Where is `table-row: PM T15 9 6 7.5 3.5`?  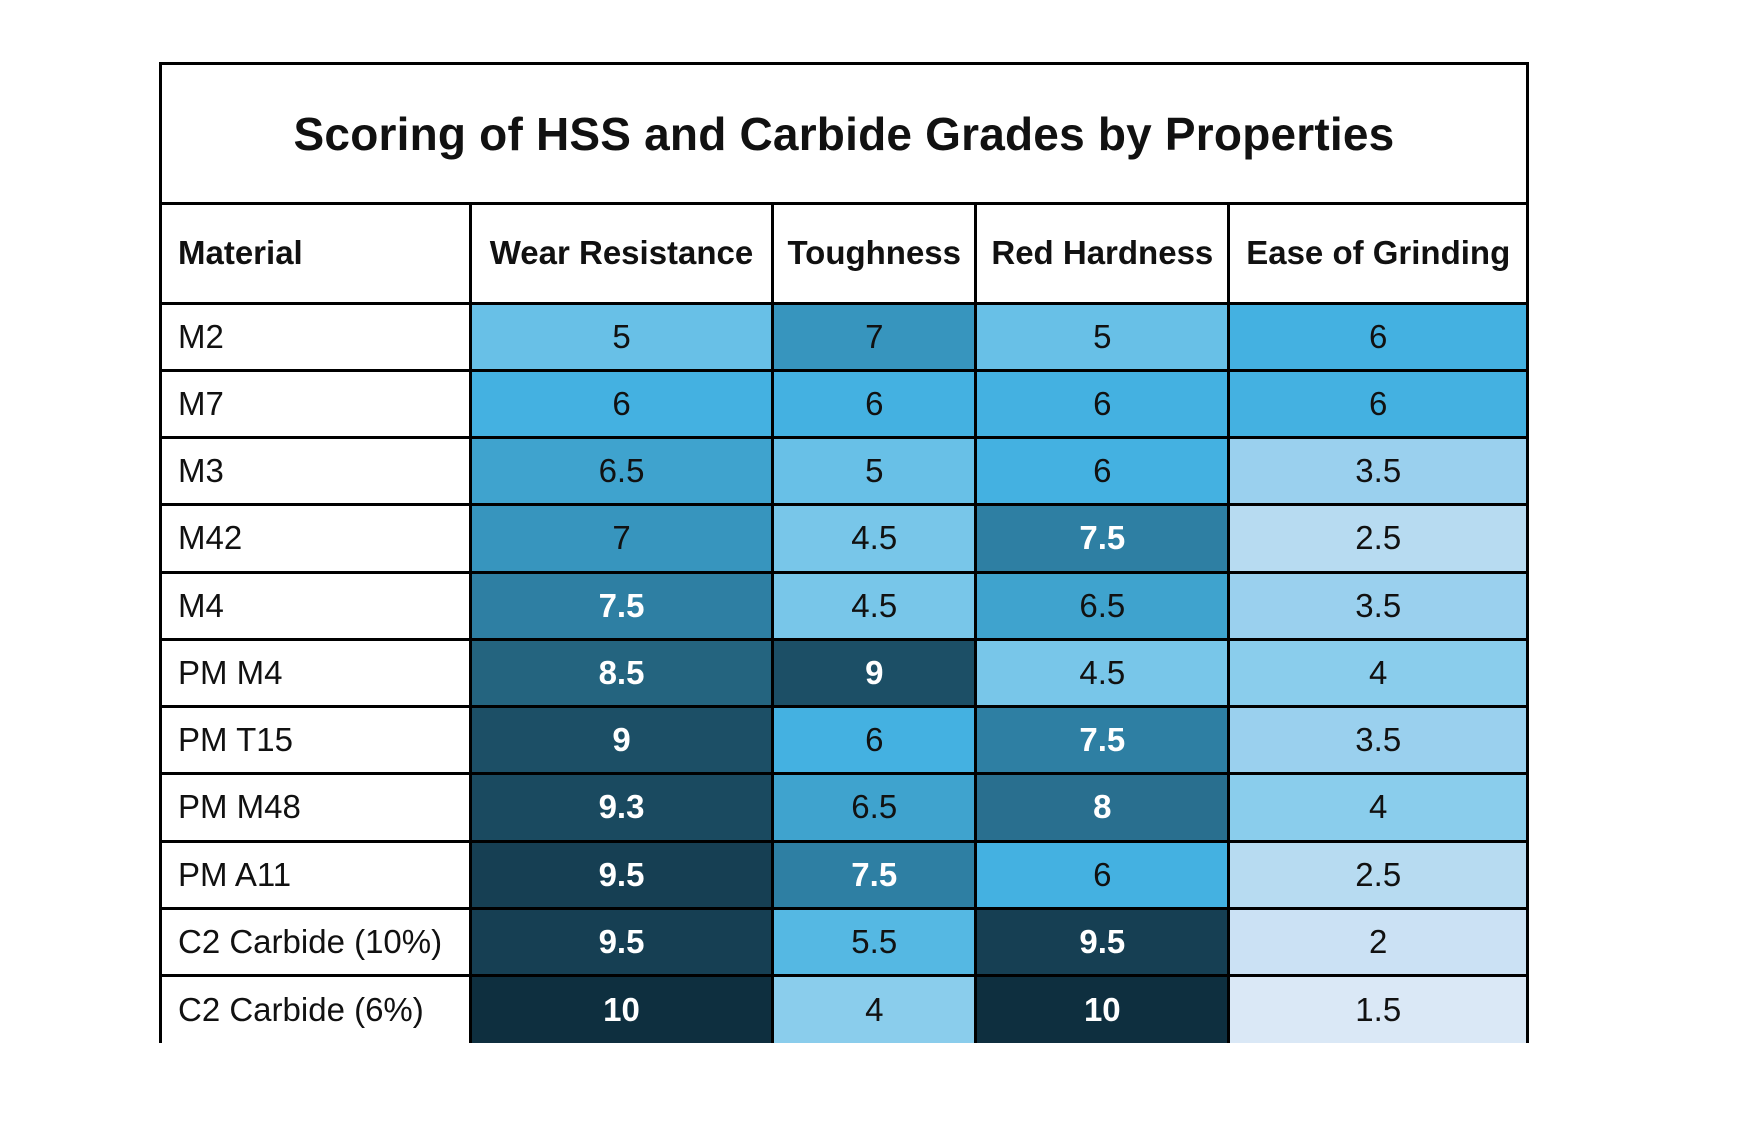
table-row: PM T15 9 6 7.5 3.5 is located at coordinates (844, 740).